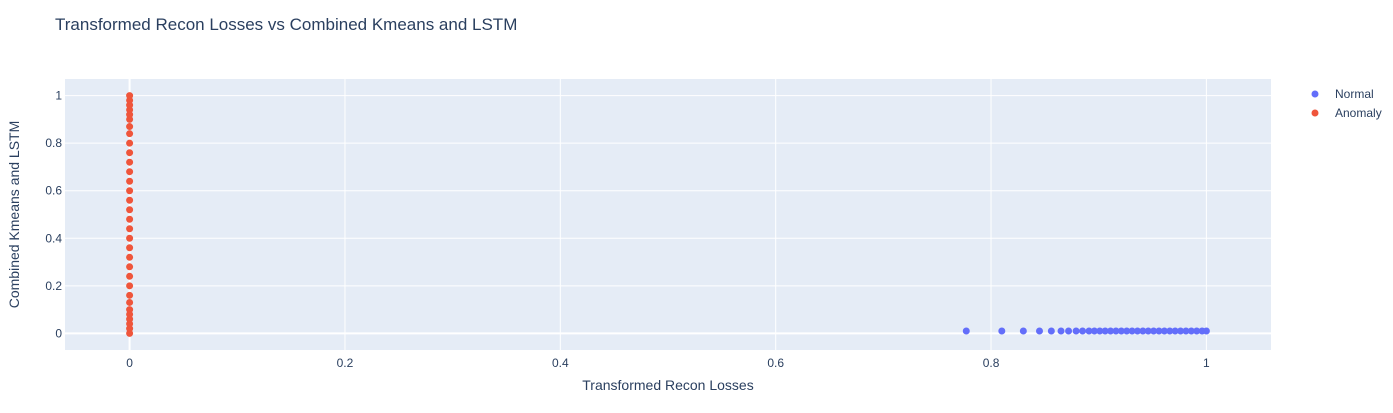 The image size is (1393, 413). I want to click on y-tick-label: 1, so click(58, 96).